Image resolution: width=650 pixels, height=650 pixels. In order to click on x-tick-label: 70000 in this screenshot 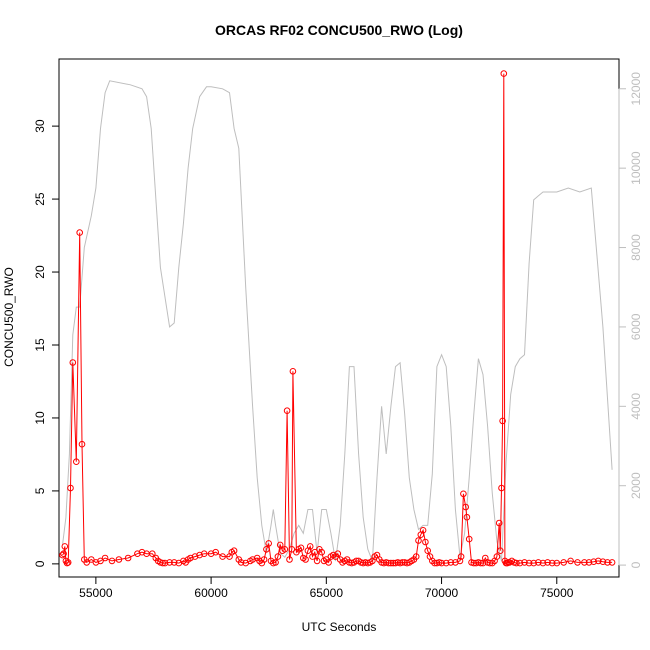, I will do `click(442, 593)`.